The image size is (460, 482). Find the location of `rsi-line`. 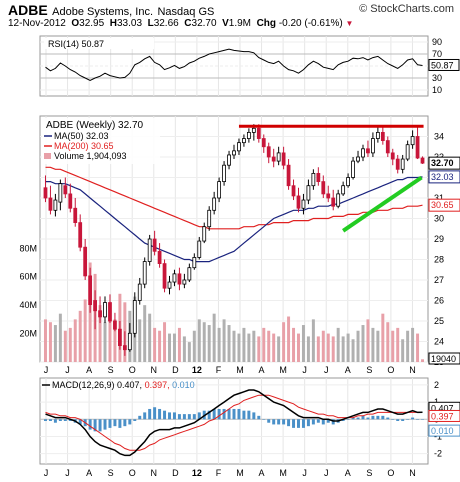

rsi-line is located at coordinates (234, 64).